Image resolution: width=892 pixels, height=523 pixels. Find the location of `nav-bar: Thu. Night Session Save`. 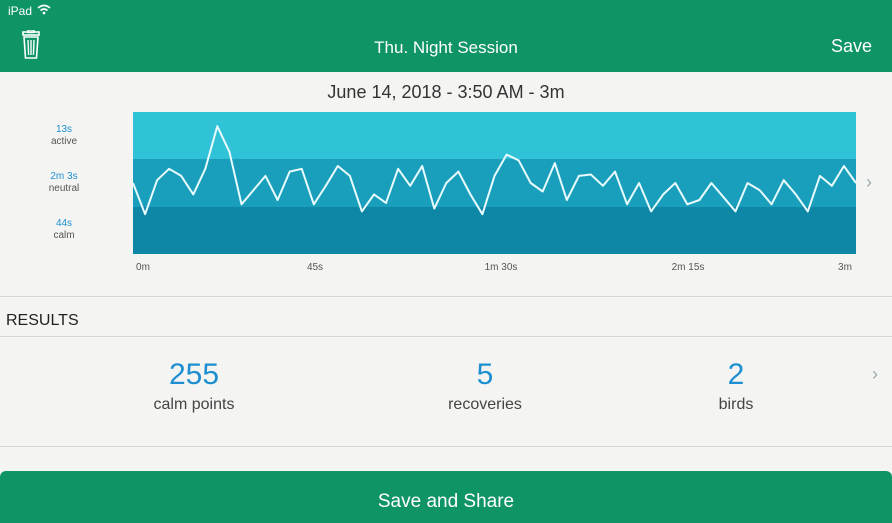

nav-bar: Thu. Night Session Save is located at coordinates (446, 47).